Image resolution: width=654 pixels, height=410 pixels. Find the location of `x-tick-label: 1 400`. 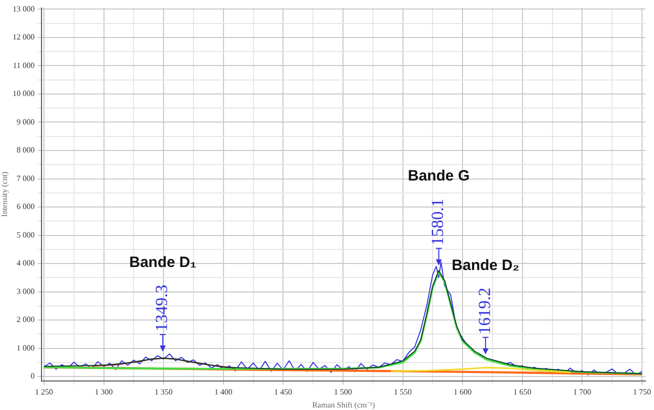

x-tick-label: 1 400 is located at coordinates (223, 392).